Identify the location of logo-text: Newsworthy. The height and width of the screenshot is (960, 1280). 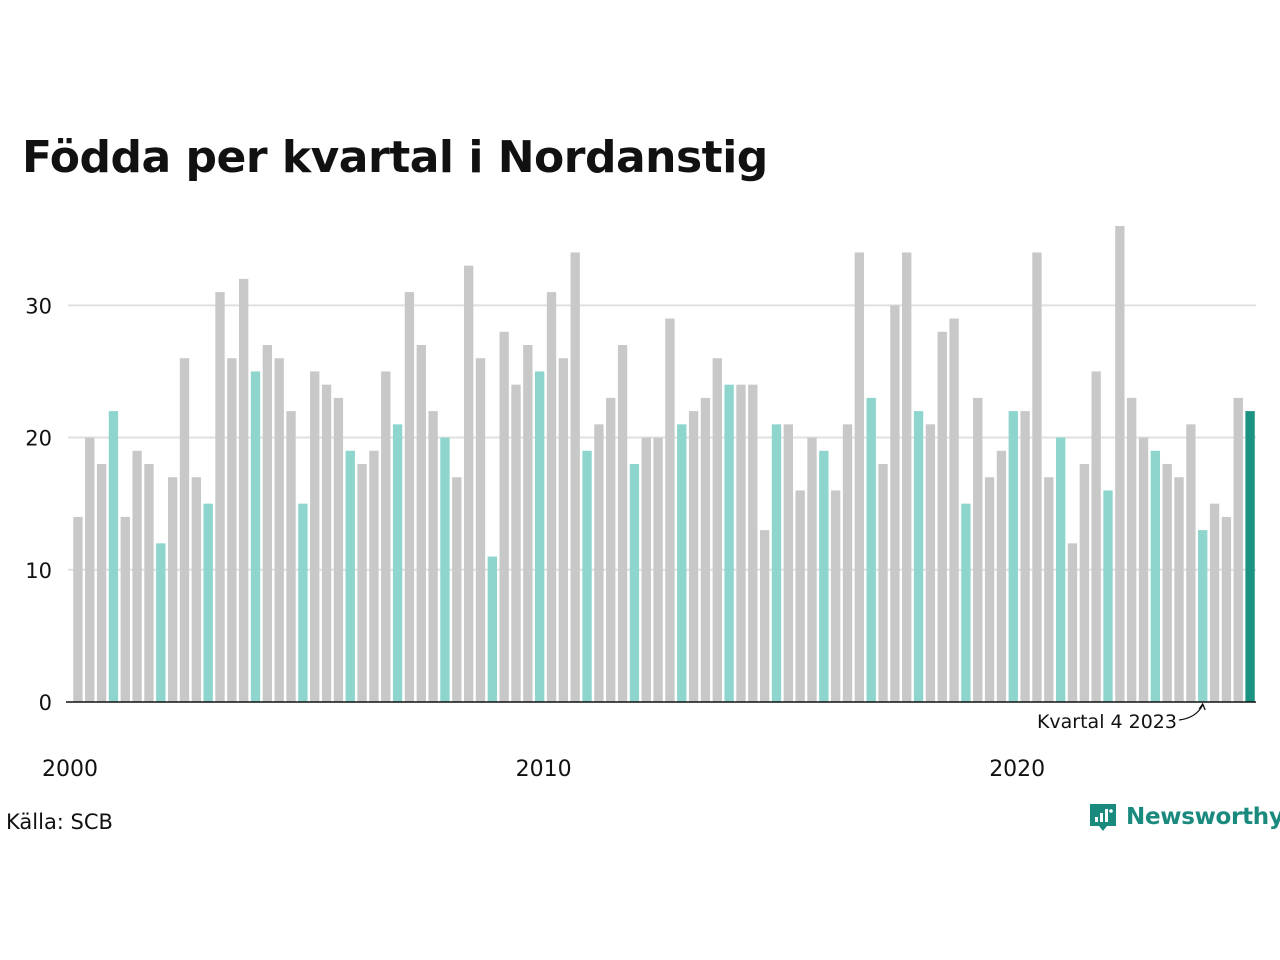
(1203, 817).